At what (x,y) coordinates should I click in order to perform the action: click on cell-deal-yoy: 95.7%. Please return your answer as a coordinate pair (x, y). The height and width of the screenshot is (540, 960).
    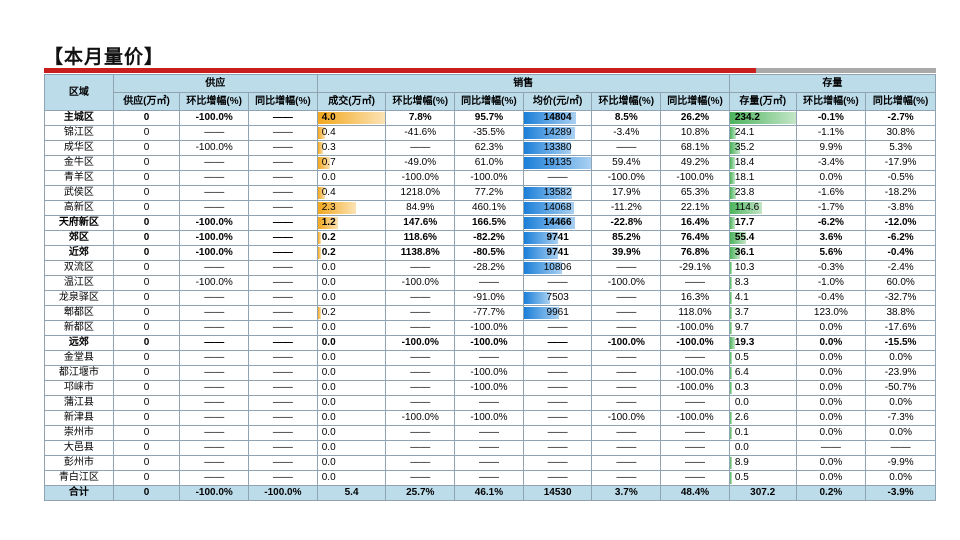
    Looking at the image, I should click on (489, 118).